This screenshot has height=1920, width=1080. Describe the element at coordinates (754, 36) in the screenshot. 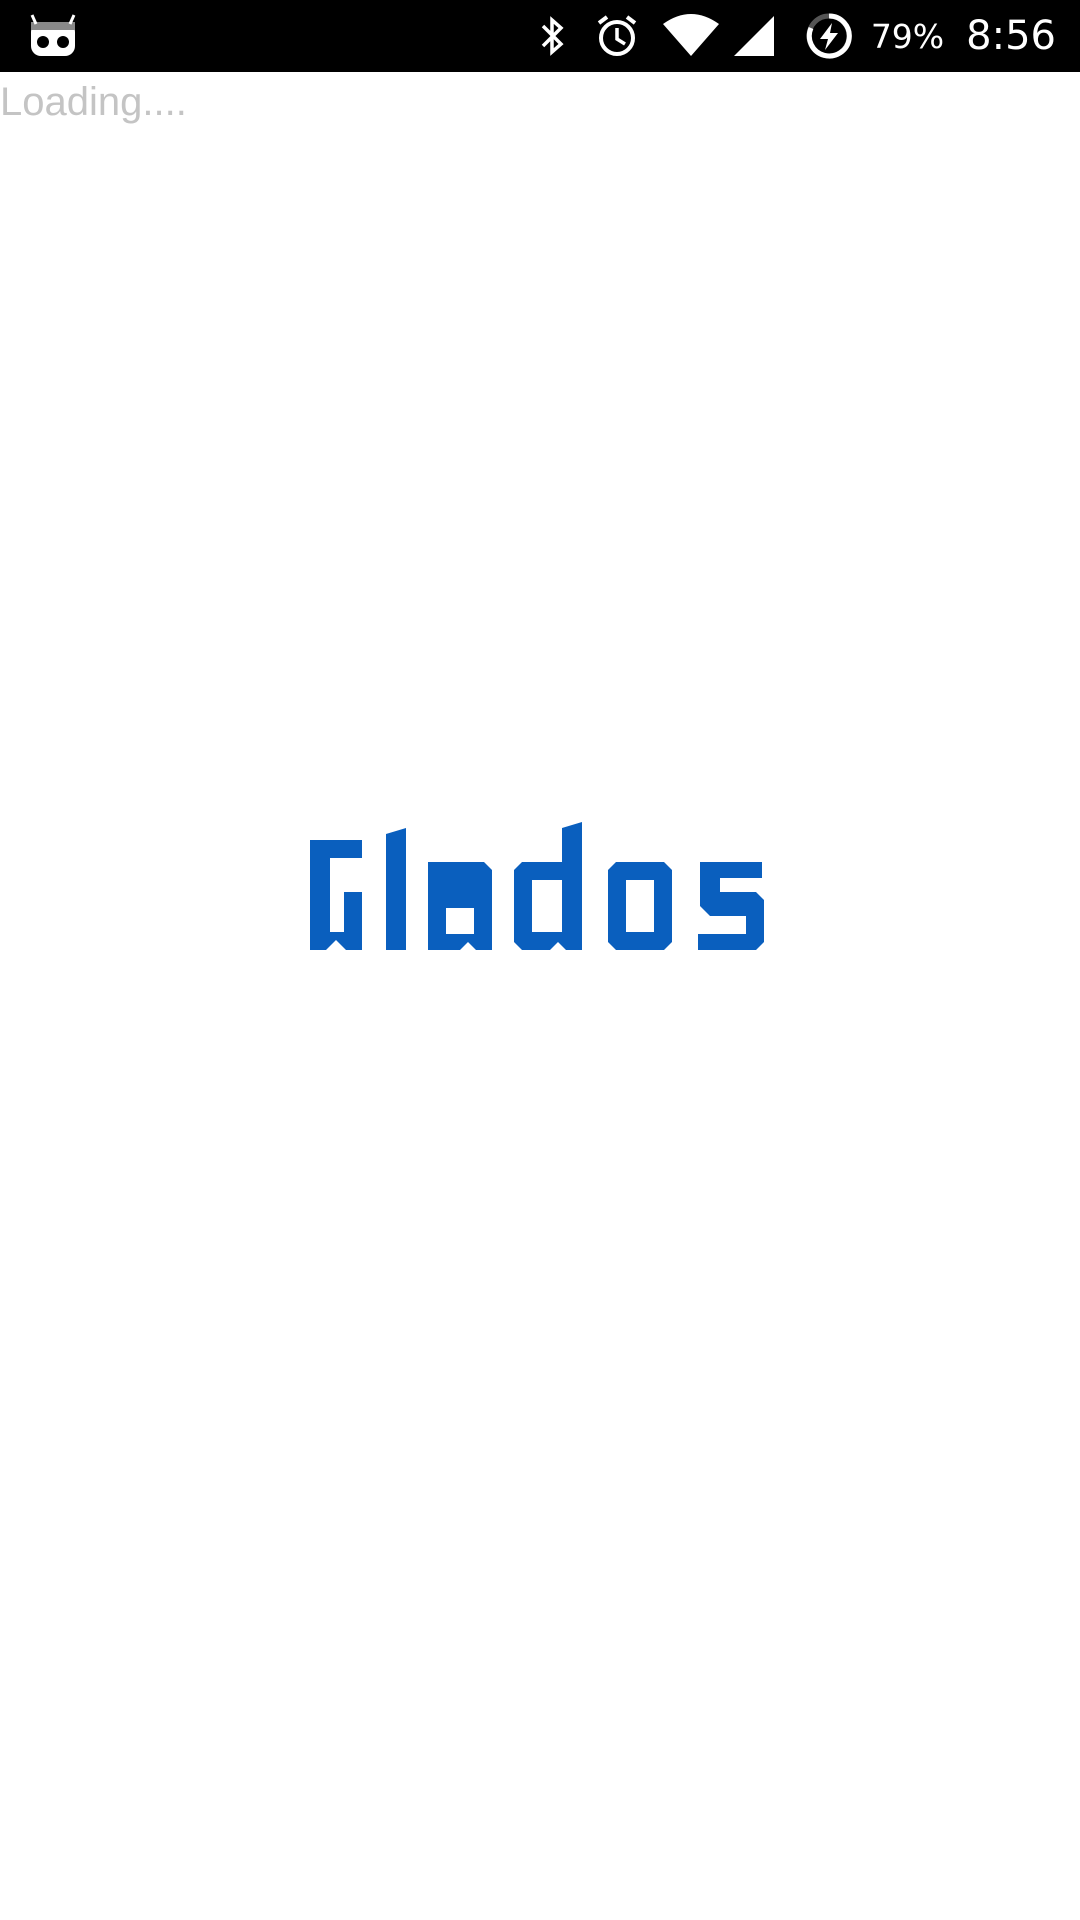

I see `cell-signal-icon` at that location.